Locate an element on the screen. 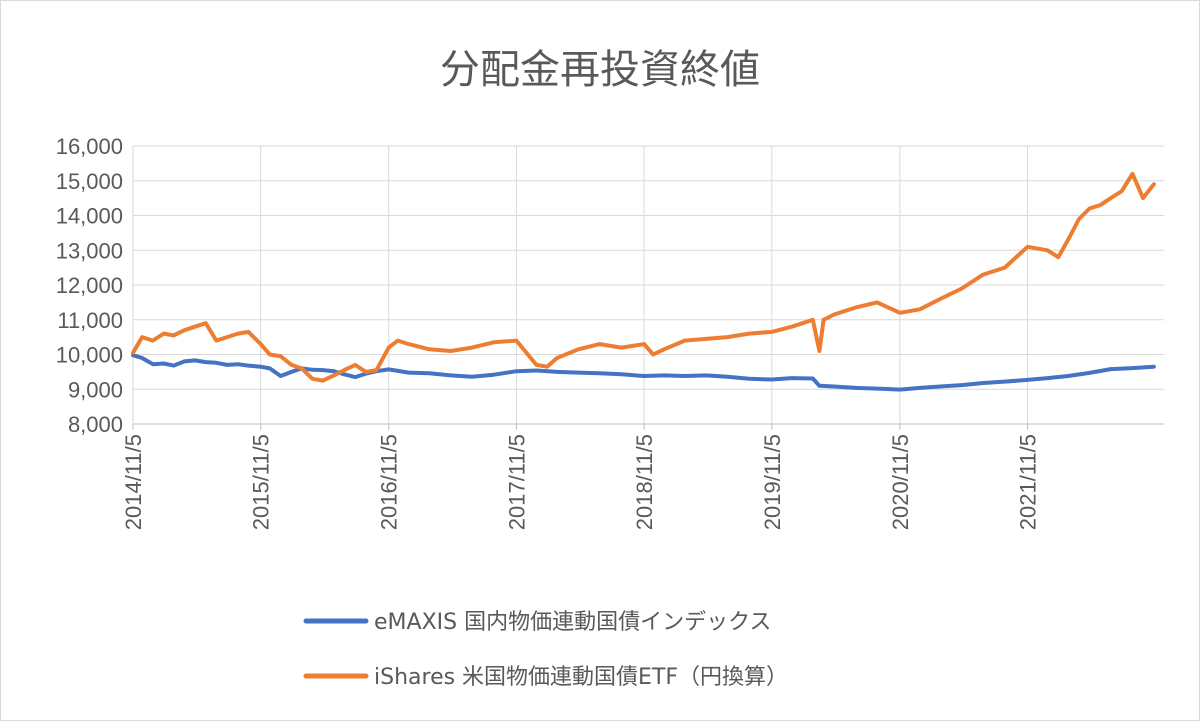  y-tick-label: 14,000 is located at coordinates (89, 216).